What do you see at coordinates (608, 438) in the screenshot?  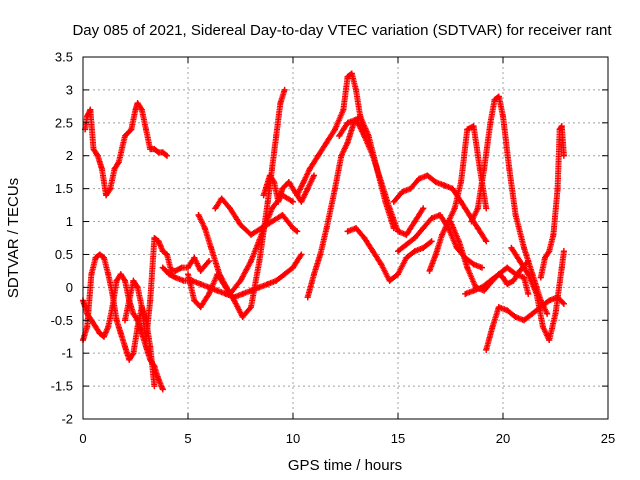 I see `x-tick-label: 25` at bounding box center [608, 438].